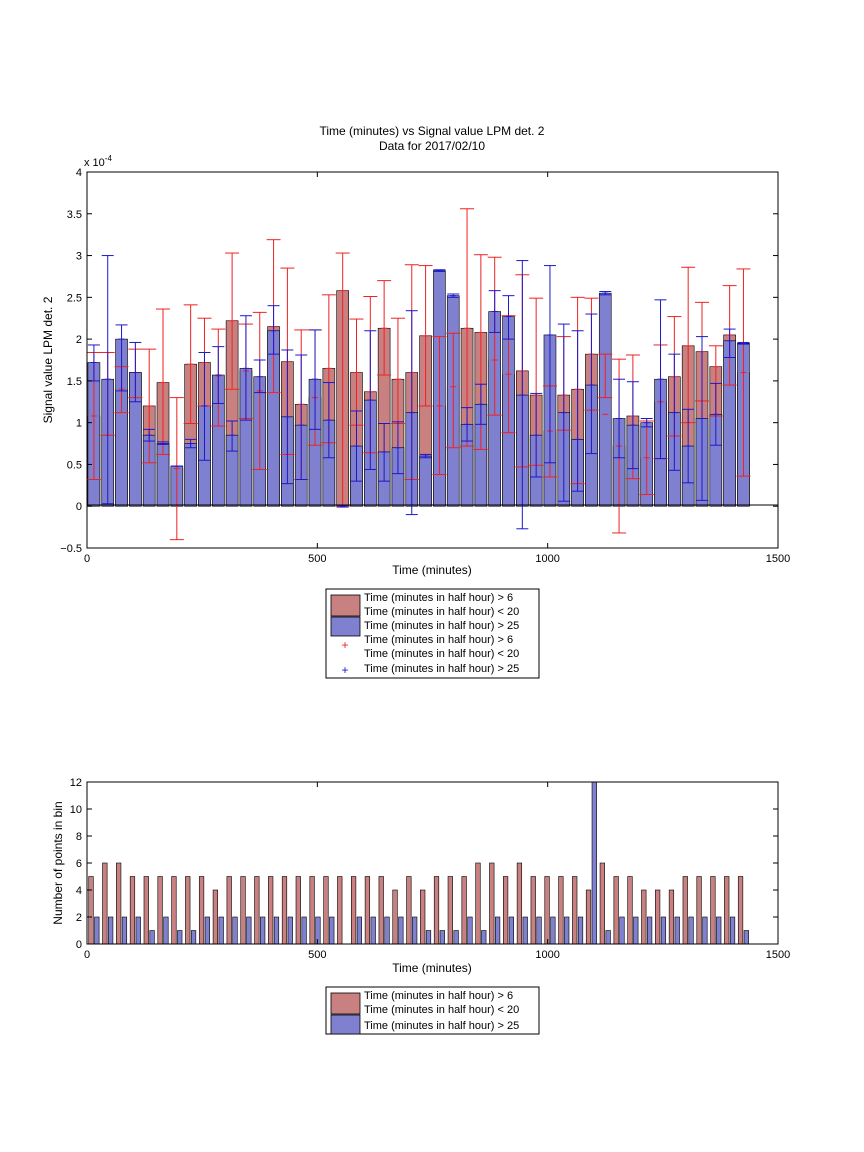 The image size is (864, 1152). I want to click on y-tick-label: 12, so click(76, 783).